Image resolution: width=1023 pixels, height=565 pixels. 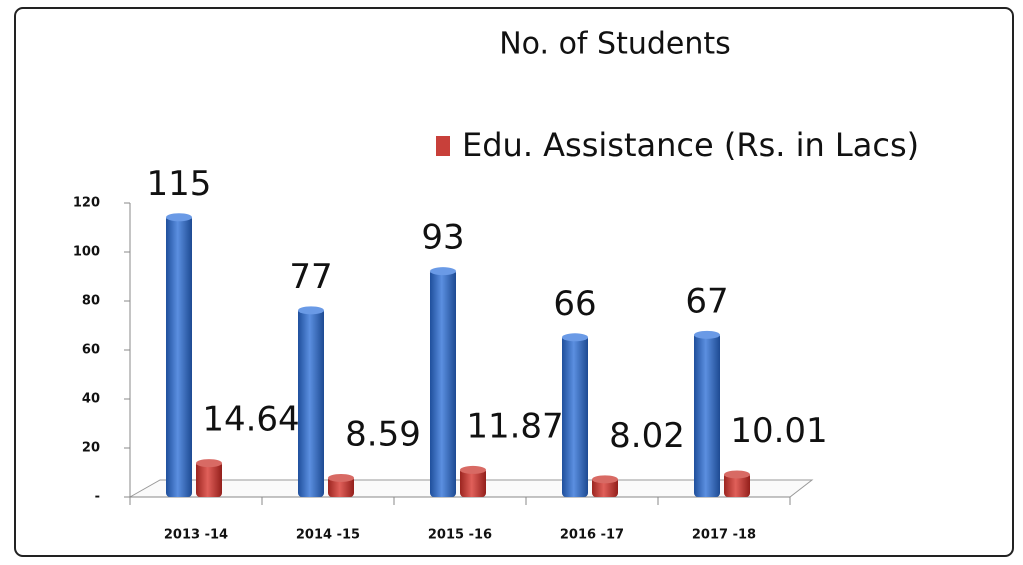 What do you see at coordinates (706, 301) in the screenshot?
I see `data-label: 67` at bounding box center [706, 301].